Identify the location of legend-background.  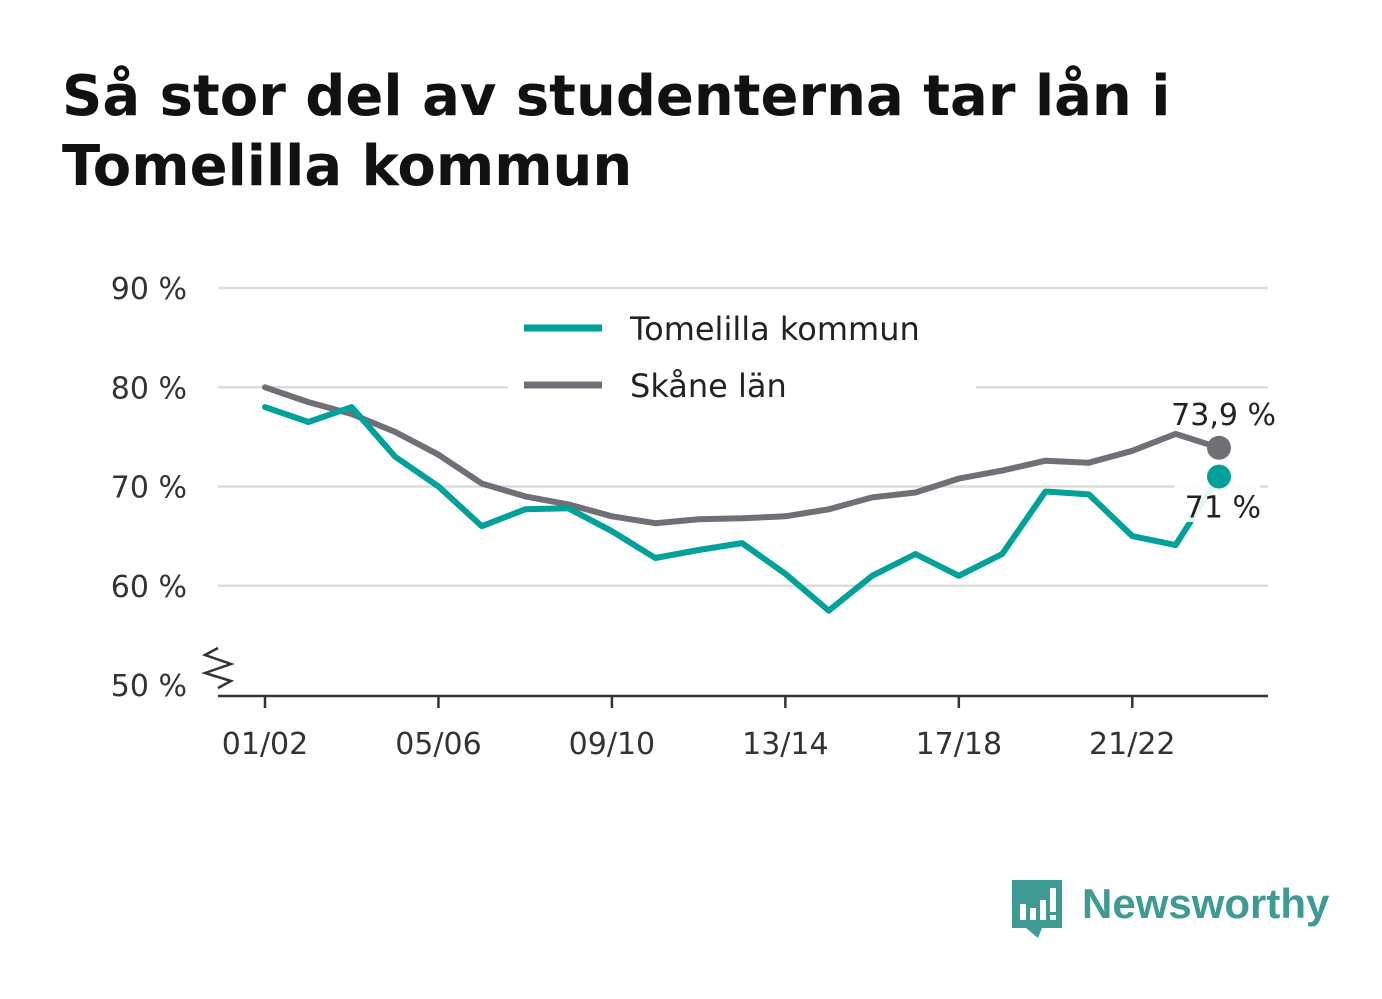
(742, 356).